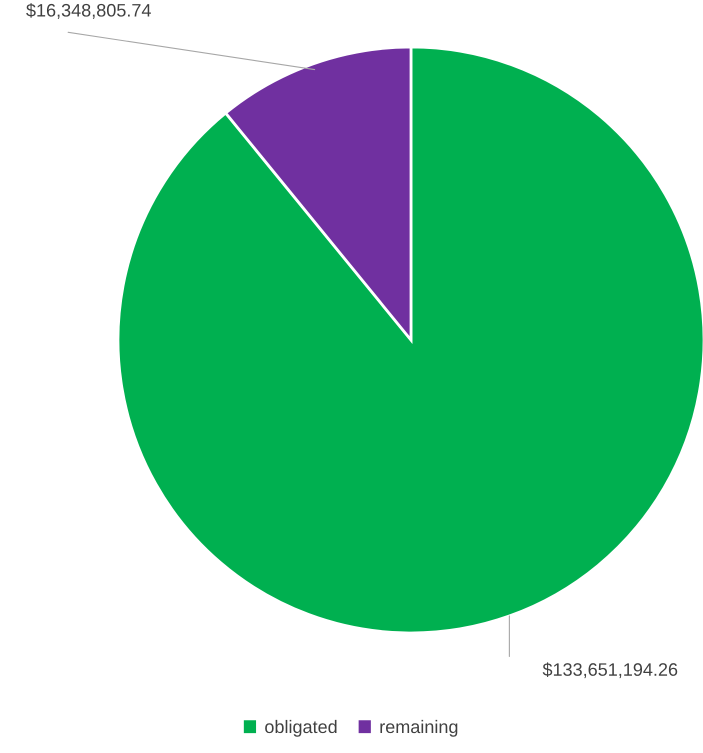  Describe the element at coordinates (301, 728) in the screenshot. I see `legend-label: obligated` at that location.